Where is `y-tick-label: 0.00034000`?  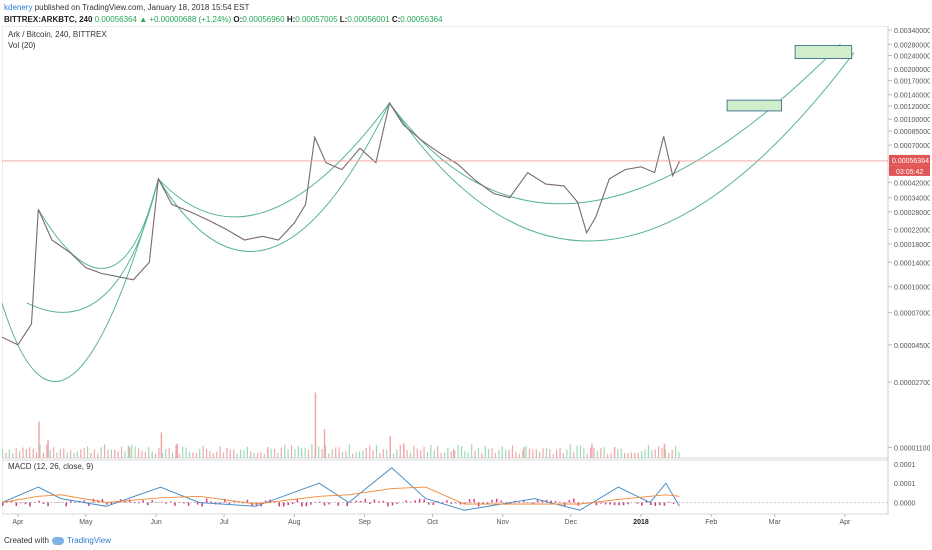 y-tick-label: 0.00034000 is located at coordinates (912, 199).